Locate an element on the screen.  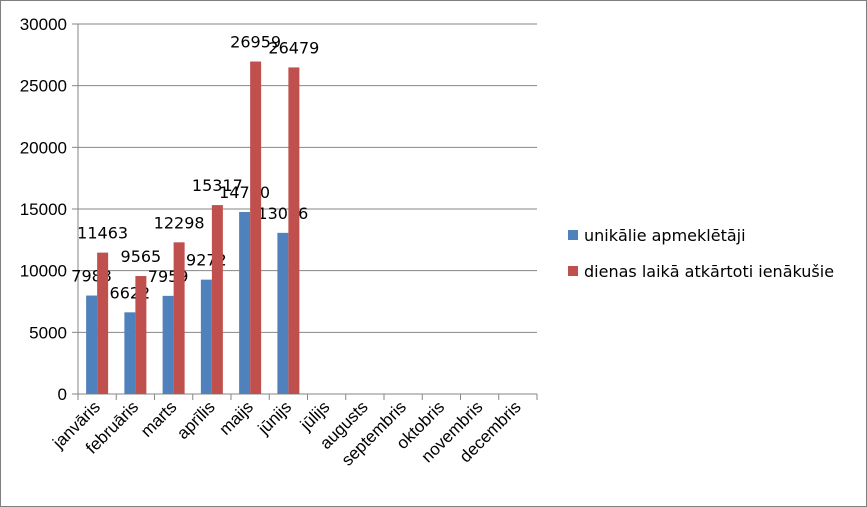
bar-s1-marts is located at coordinates (179, 318).